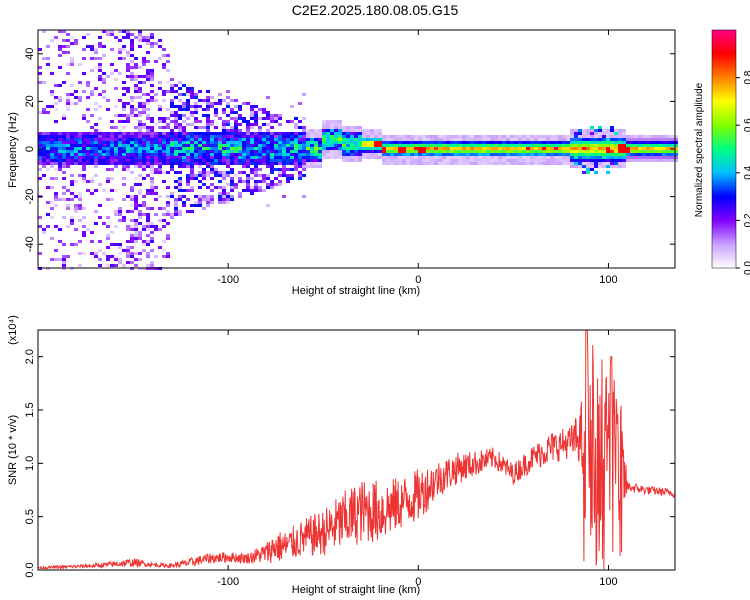 The width and height of the screenshot is (750, 600). I want to click on snr-y-tick-label: 0.5, so click(30, 516).